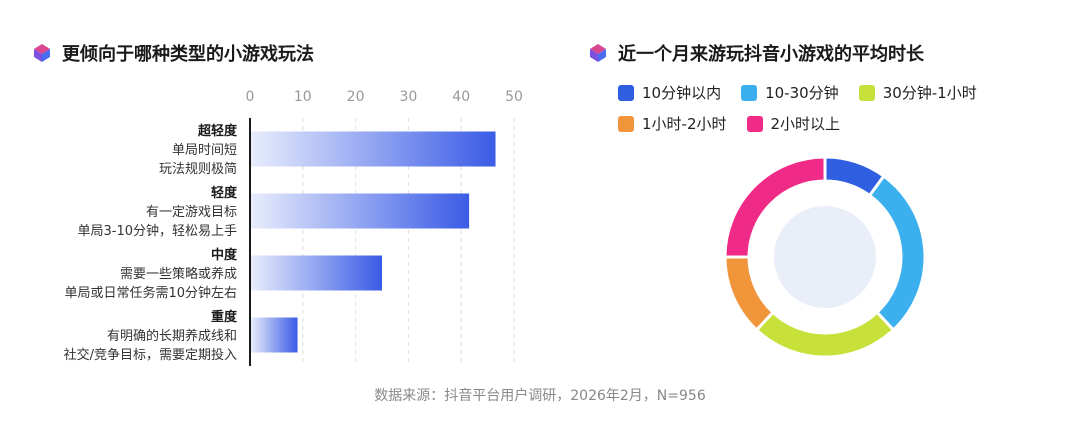 Image resolution: width=1080 pixels, height=436 pixels. I want to click on right-chart-title: 近一个月来游玩抖音小游戏的平均时长, so click(756, 53).